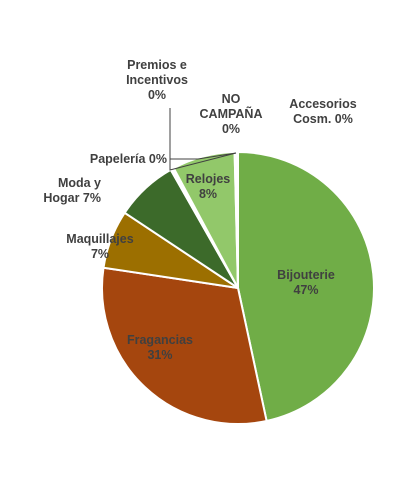  What do you see at coordinates (157, 80) in the screenshot?
I see `data-label-premios-e-incentivos: Premios e Incentivos 0%` at bounding box center [157, 80].